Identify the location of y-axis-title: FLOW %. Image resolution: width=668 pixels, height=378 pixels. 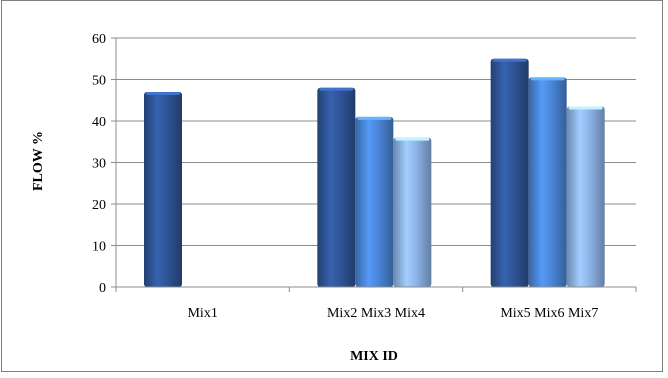
(38, 161).